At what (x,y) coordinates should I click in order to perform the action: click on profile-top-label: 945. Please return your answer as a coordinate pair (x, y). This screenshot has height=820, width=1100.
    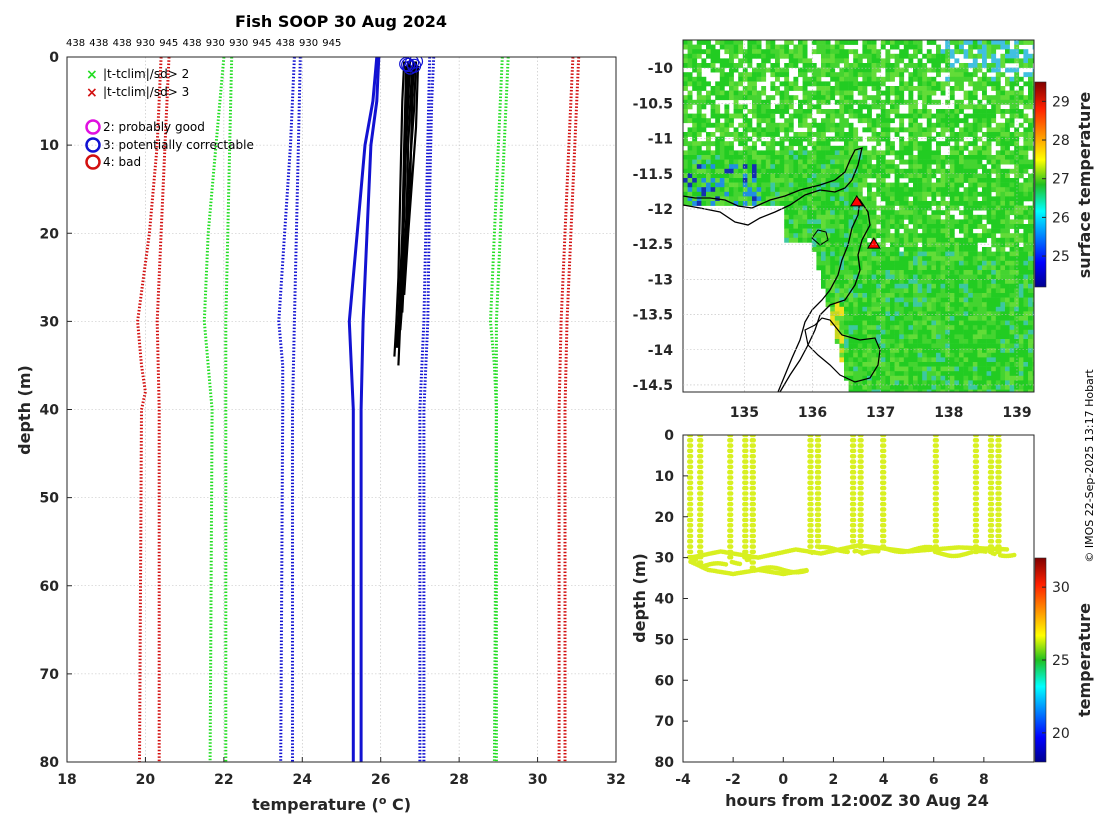
    Looking at the image, I should click on (331, 43).